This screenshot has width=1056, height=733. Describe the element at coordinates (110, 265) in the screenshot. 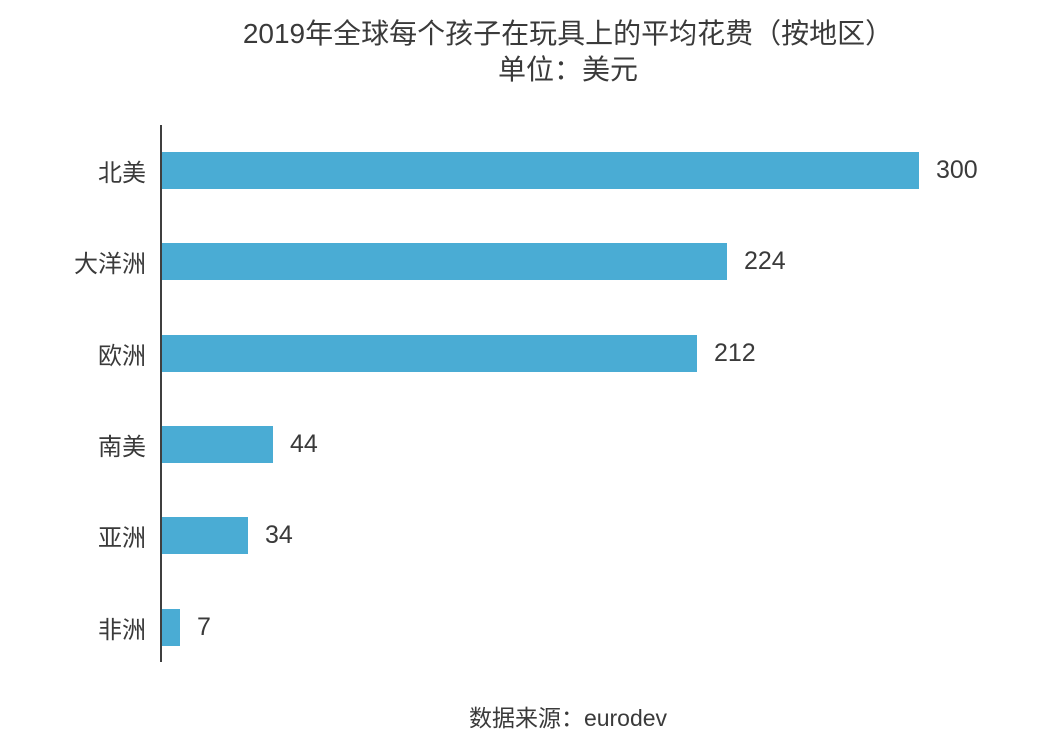

I see `category-label: 大洋洲` at that location.